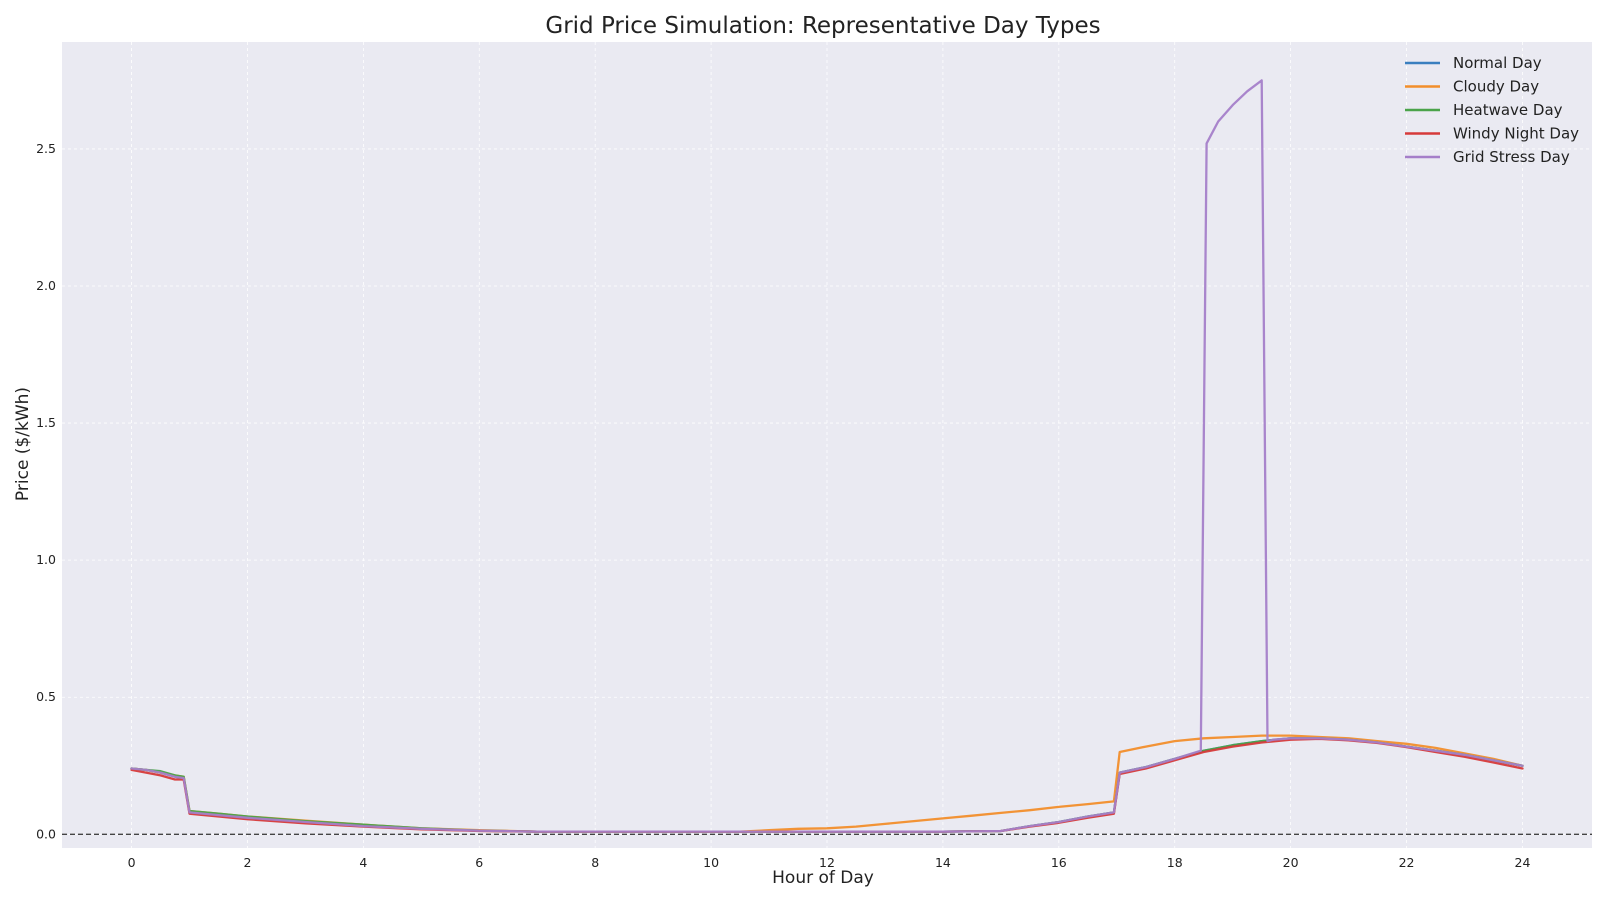  I want to click on legend-label: Normal Day, so click(1497, 63).